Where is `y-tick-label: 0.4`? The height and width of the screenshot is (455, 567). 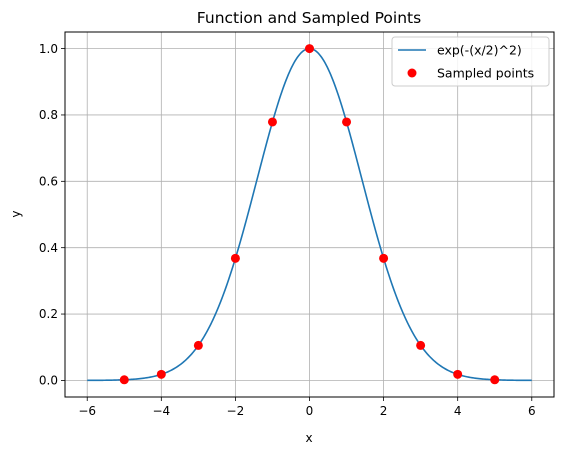 y-tick-label: 0.4 is located at coordinates (48, 248).